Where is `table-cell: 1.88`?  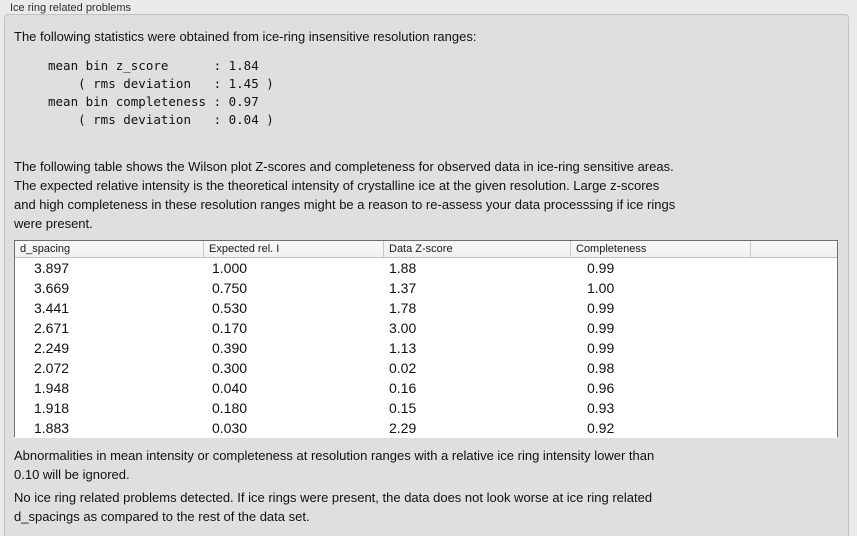
table-cell: 1.88 is located at coordinates (403, 268).